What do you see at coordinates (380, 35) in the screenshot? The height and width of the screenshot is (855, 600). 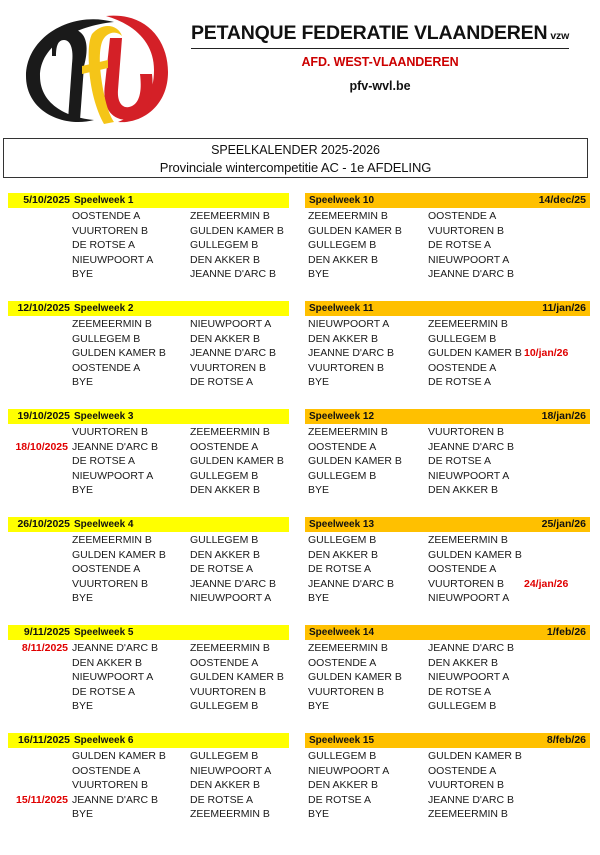 I see `org-name: PETANQUE FEDERATIE VLAANDEREN vzw` at bounding box center [380, 35].